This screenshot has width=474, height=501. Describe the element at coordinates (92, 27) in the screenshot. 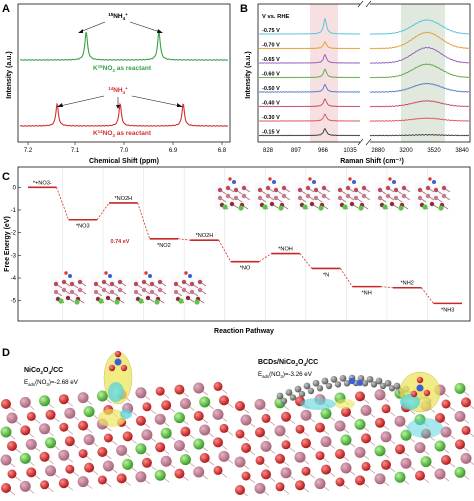

I see `arrow-15n-left` at that location.